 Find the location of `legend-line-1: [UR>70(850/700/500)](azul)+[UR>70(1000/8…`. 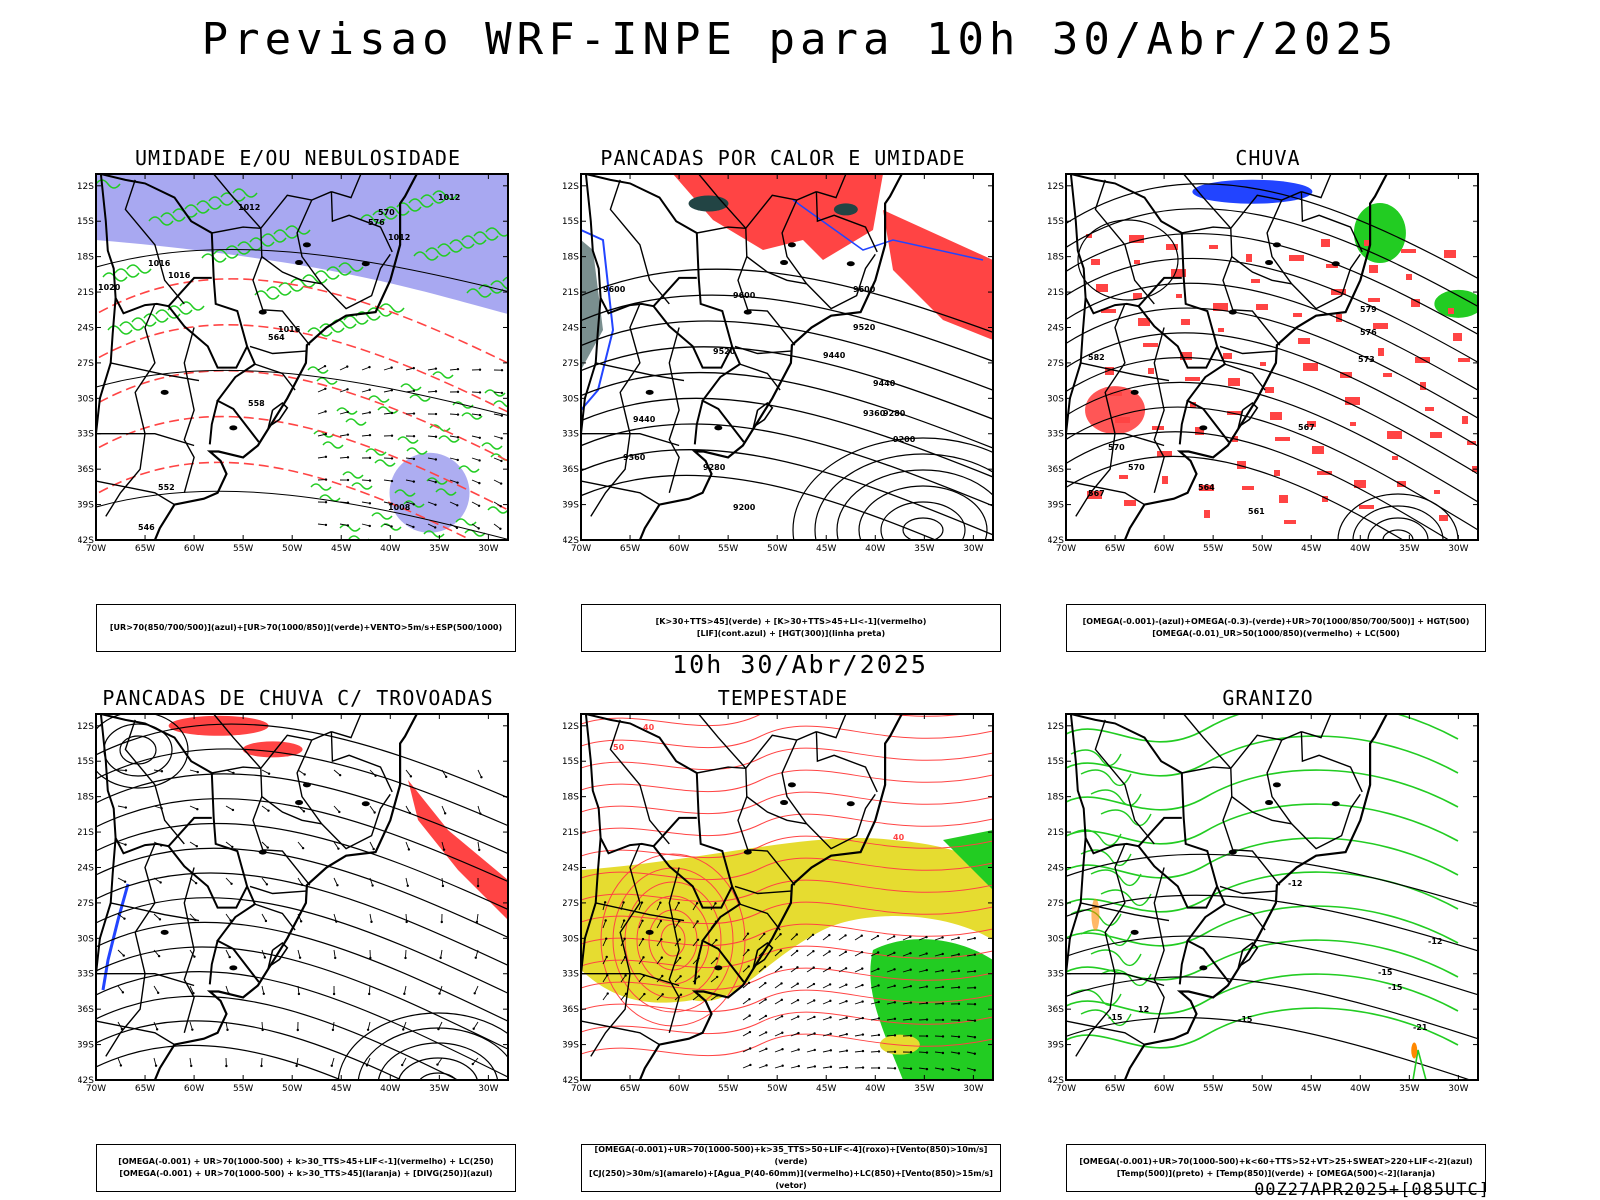

legend-line-1: [UR>70(850/700/500)](azul)+[UR>70(1000/8… is located at coordinates (306, 627).